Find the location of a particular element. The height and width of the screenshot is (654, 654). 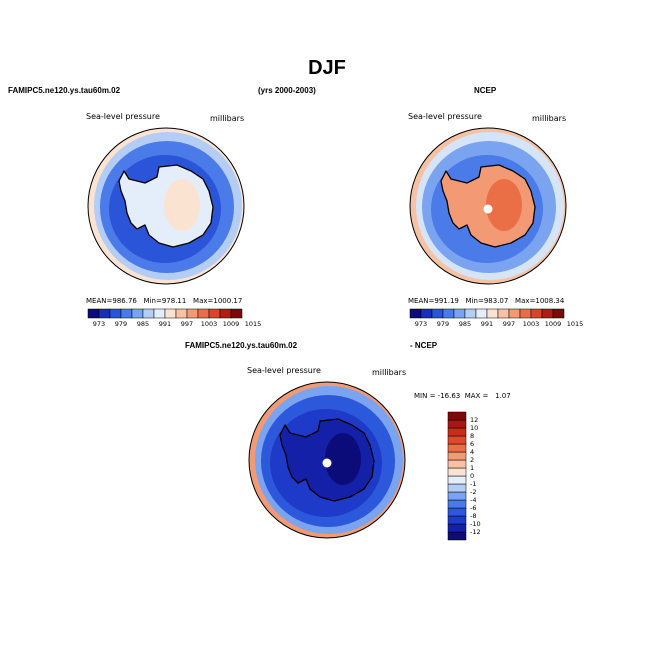

model-colorbar is located at coordinates (165, 313).